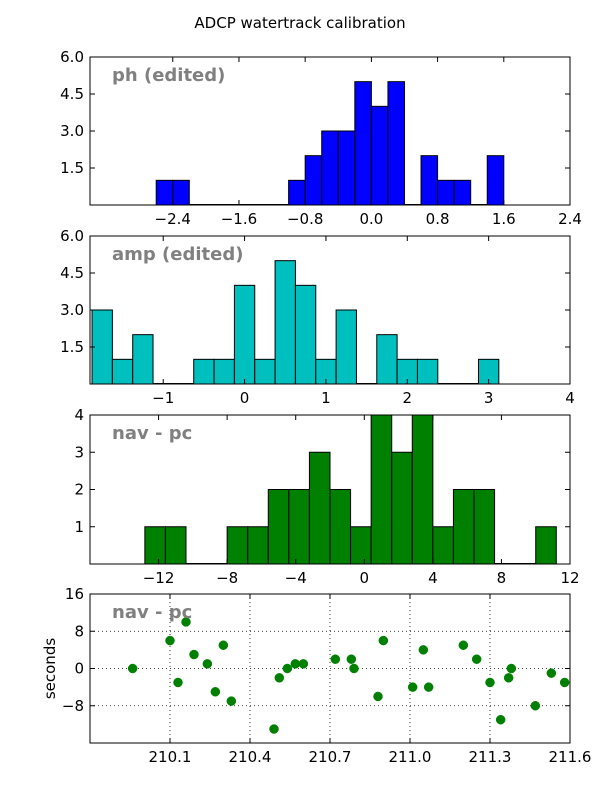 This screenshot has width=600, height=800. Describe the element at coordinates (79, 527) in the screenshot. I see `y-tick-label: 1` at that location.